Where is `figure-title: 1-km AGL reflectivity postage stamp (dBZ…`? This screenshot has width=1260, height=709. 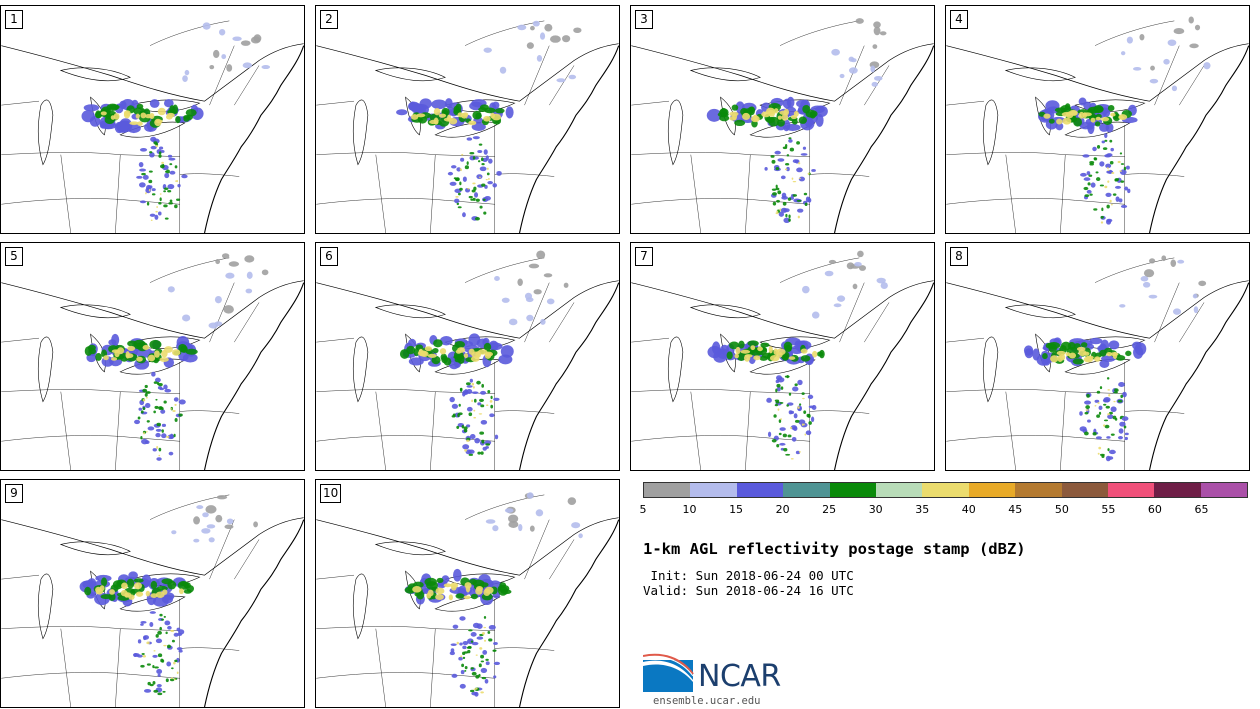 figure-title: 1-km AGL reflectivity postage stamp (dBZ… is located at coordinates (834, 549).